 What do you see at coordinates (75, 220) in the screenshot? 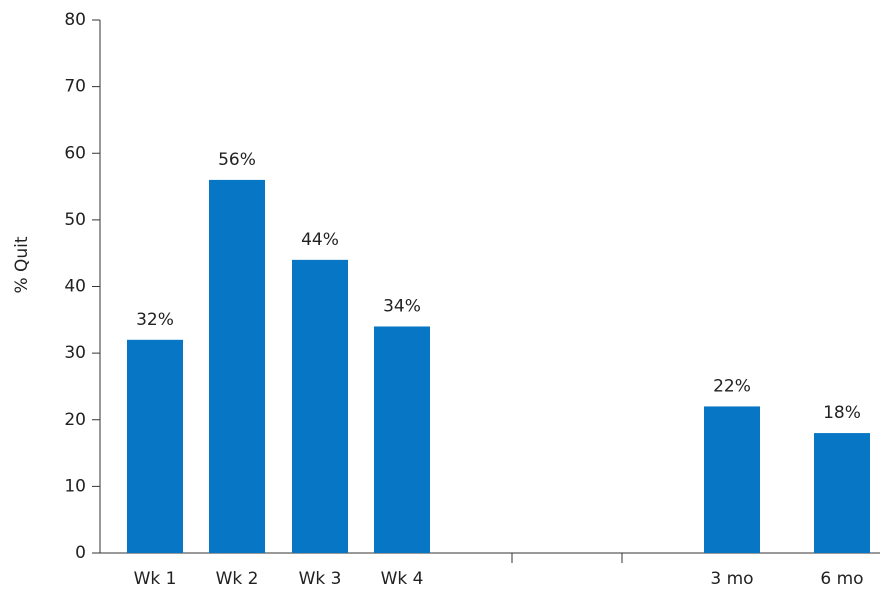
I see `y-tick-label: 50` at bounding box center [75, 220].